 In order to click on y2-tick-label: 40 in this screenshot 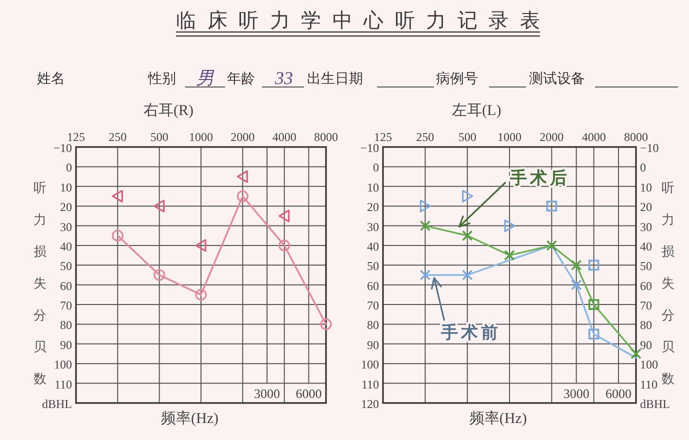, I will do `click(646, 246)`.